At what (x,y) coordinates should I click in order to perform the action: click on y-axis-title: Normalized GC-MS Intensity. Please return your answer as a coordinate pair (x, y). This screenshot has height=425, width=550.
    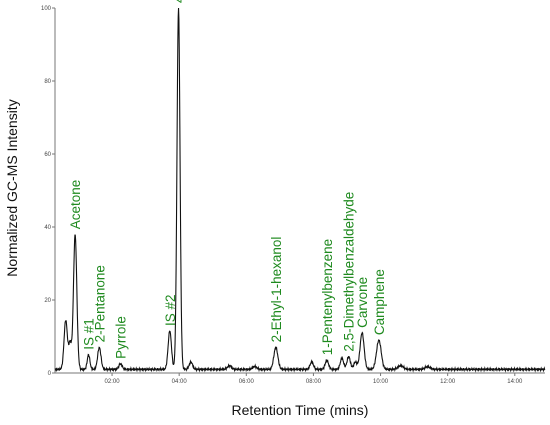
    Looking at the image, I should click on (12, 187).